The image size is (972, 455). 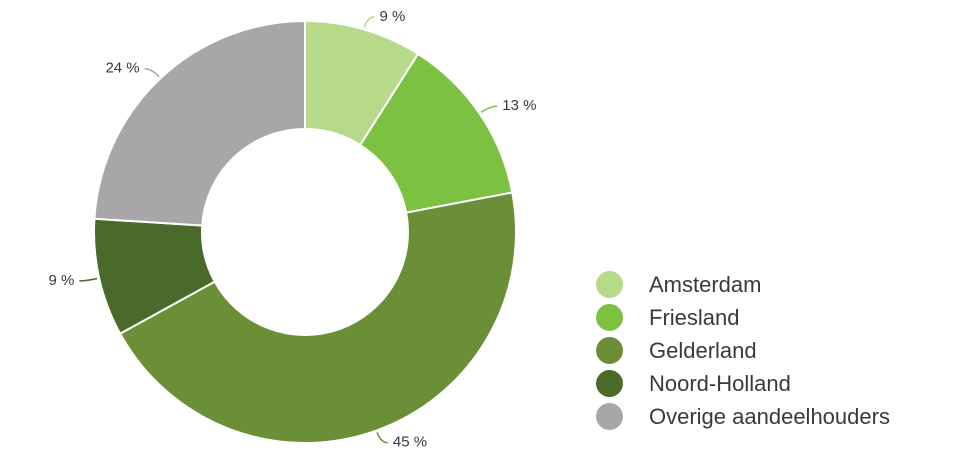 I want to click on legend-item-friesland: Friesland, so click(x=743, y=317).